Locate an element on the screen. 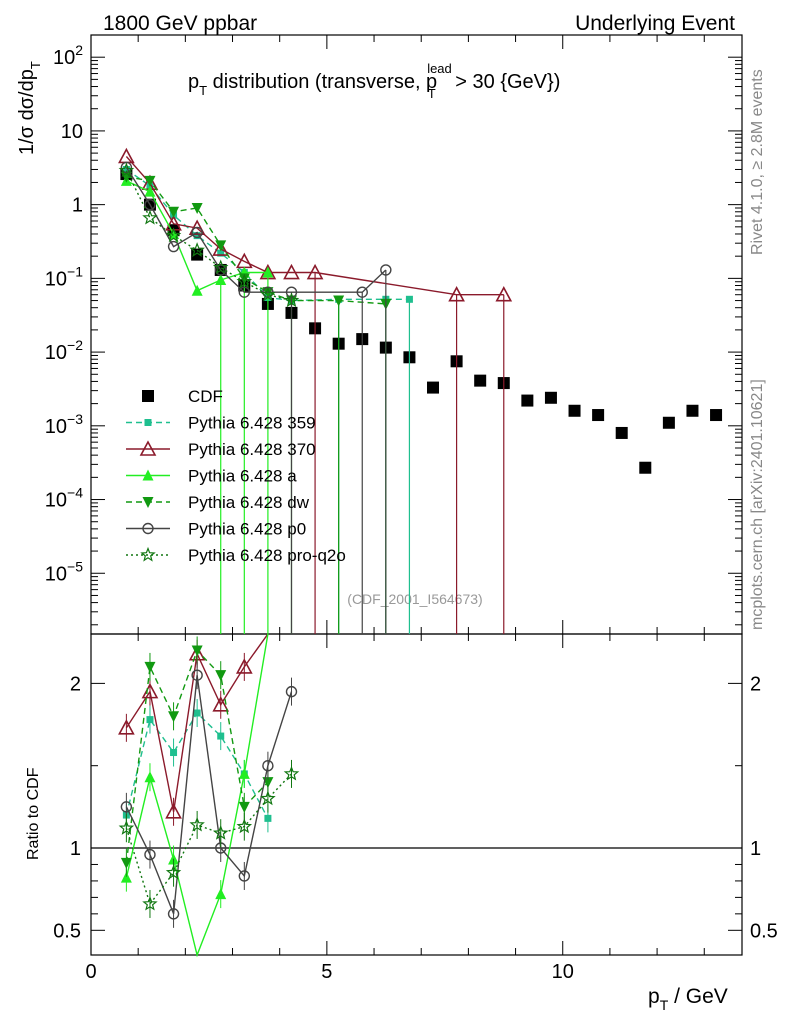  series-line-p370 is located at coordinates (314, 226).